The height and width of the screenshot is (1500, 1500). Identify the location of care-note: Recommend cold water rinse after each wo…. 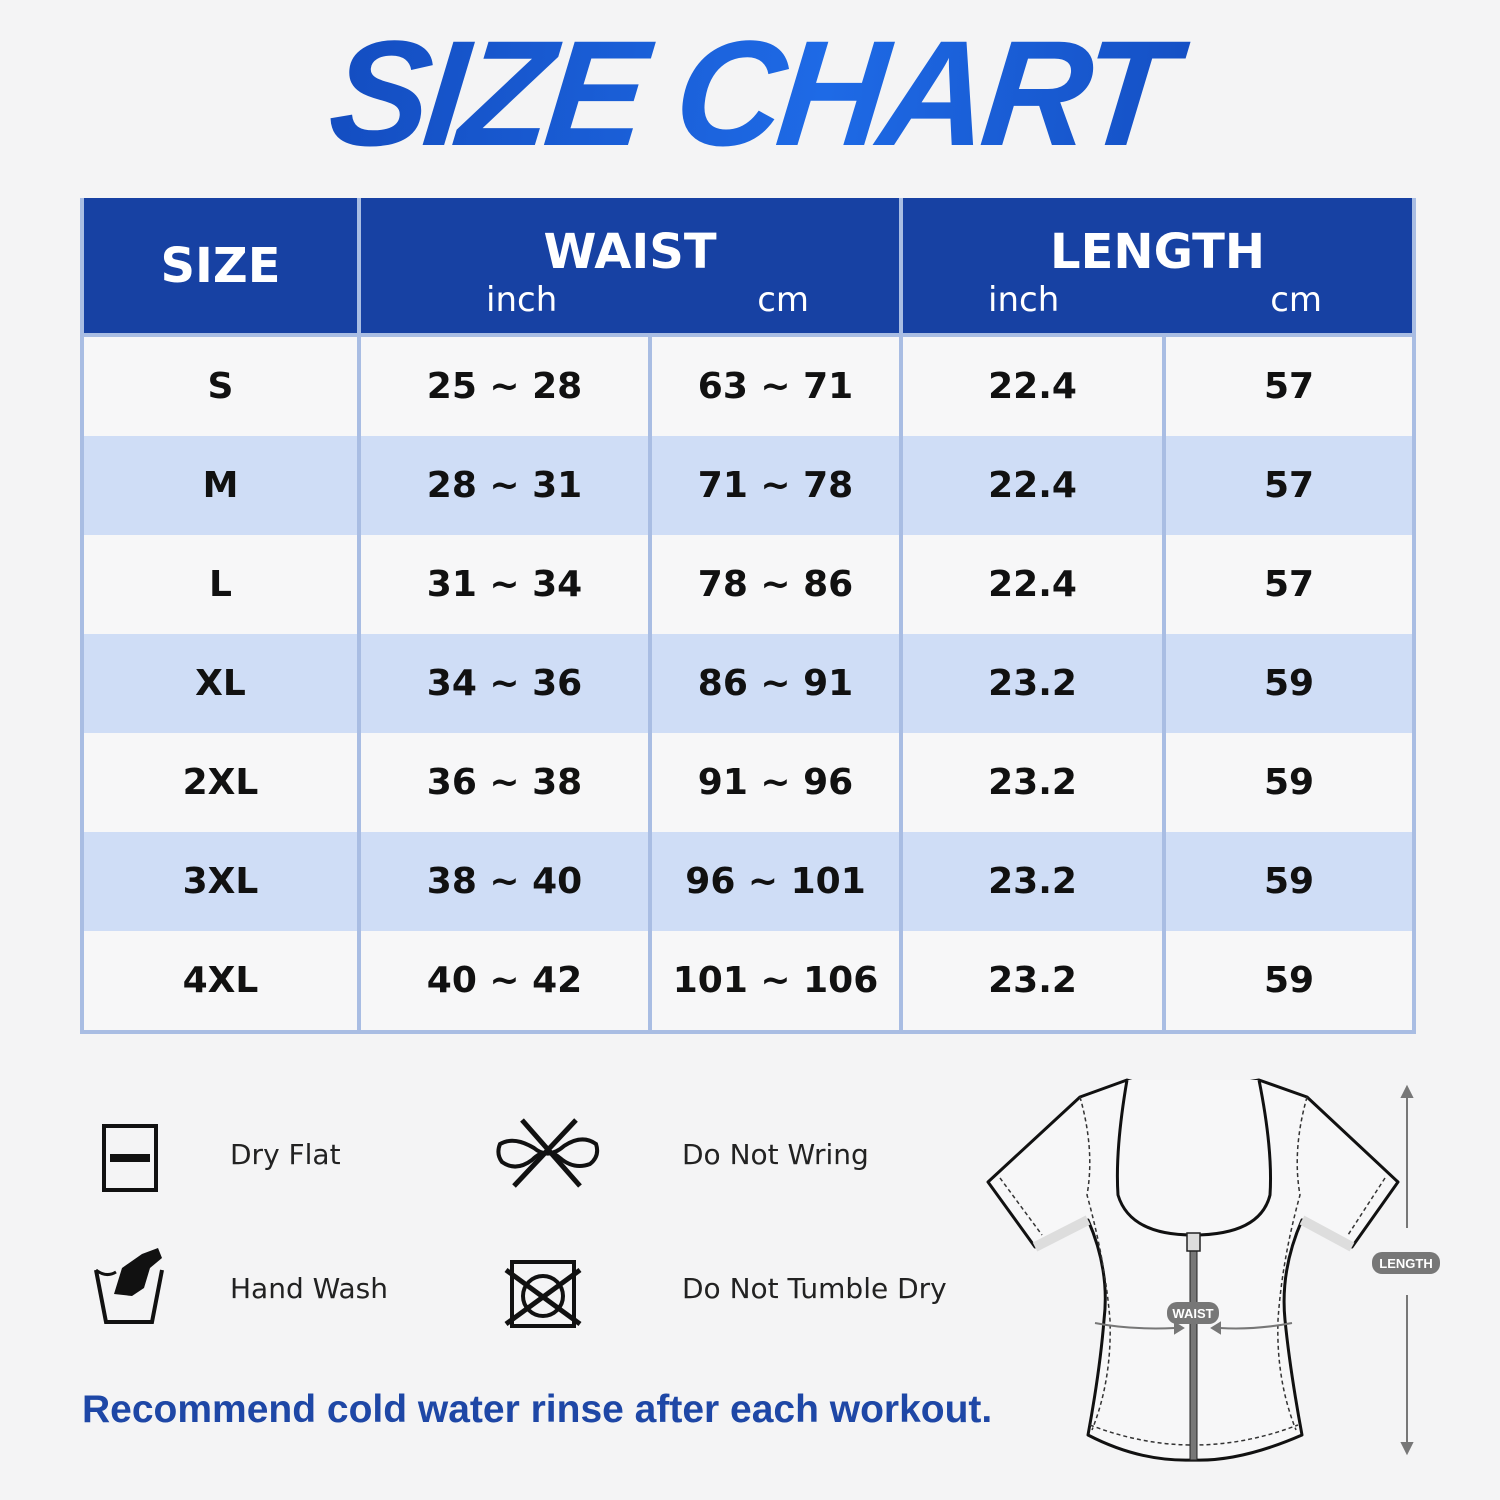
(537, 1409).